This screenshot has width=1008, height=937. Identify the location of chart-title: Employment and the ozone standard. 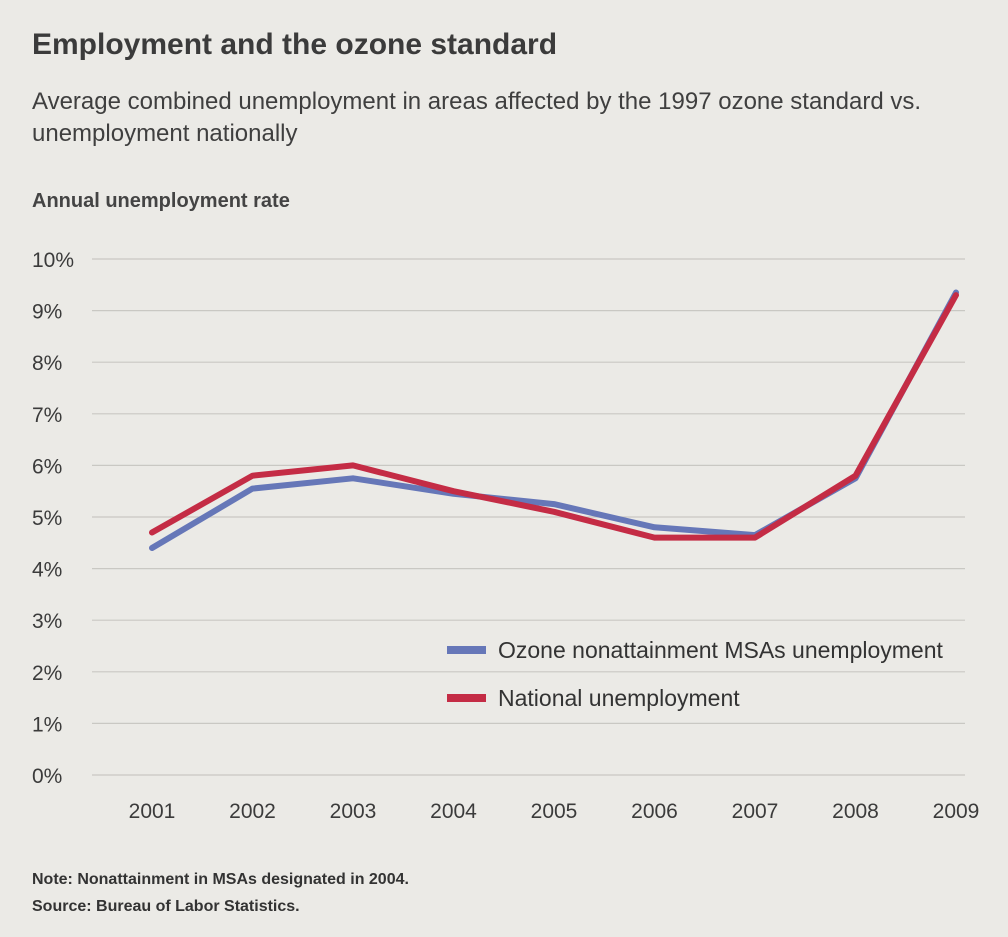
(295, 44).